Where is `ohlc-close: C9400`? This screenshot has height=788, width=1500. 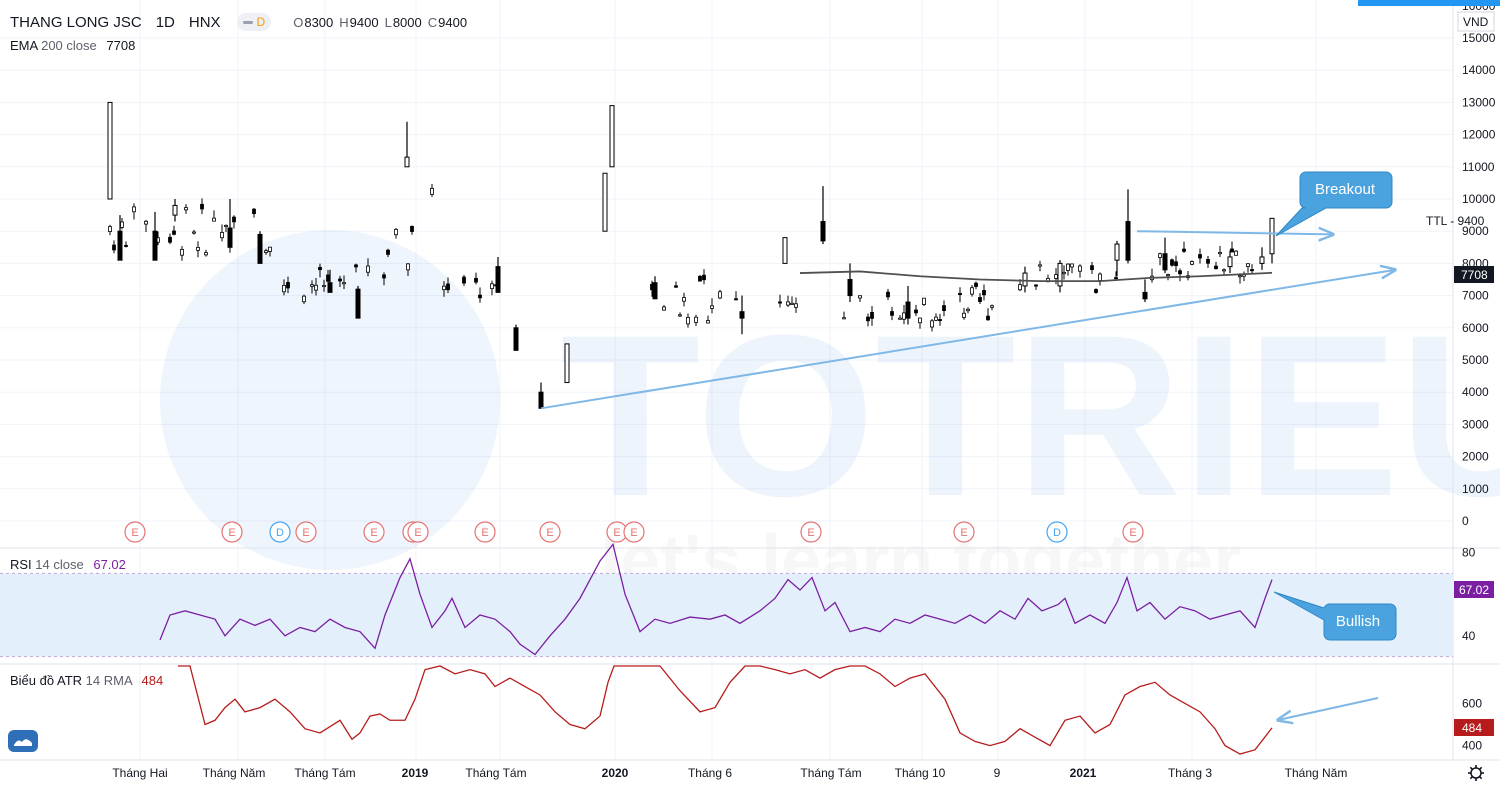
ohlc-close: C9400 is located at coordinates (447, 22).